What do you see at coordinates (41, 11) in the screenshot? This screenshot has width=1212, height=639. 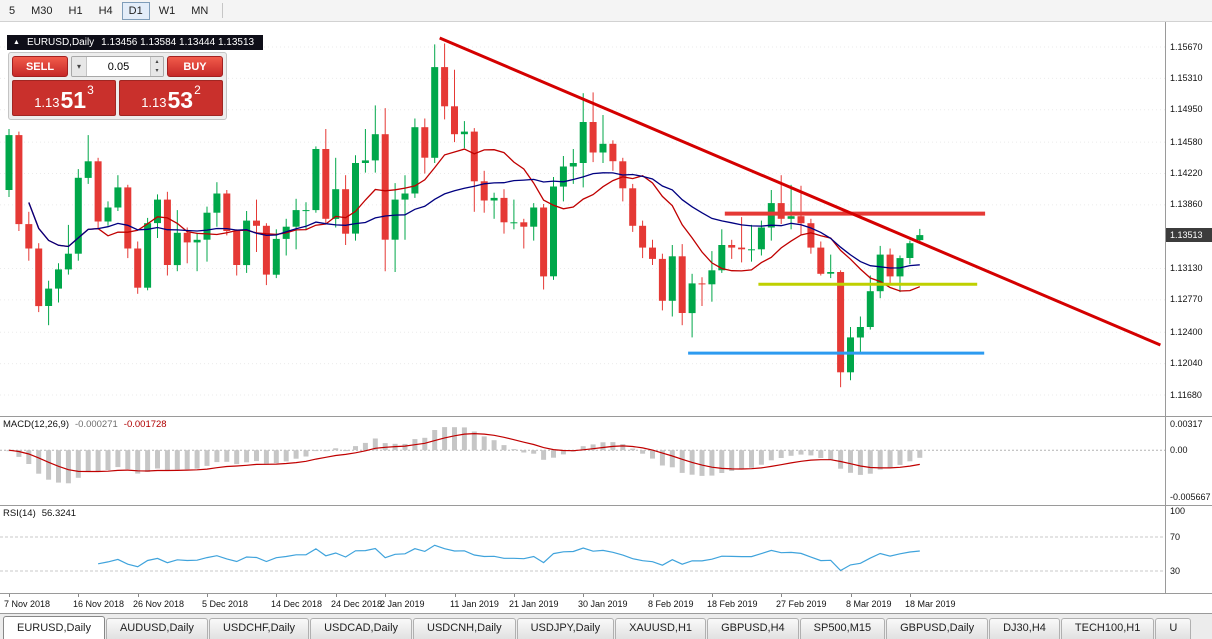 I see `timeframe-m30-button: M30` at bounding box center [41, 11].